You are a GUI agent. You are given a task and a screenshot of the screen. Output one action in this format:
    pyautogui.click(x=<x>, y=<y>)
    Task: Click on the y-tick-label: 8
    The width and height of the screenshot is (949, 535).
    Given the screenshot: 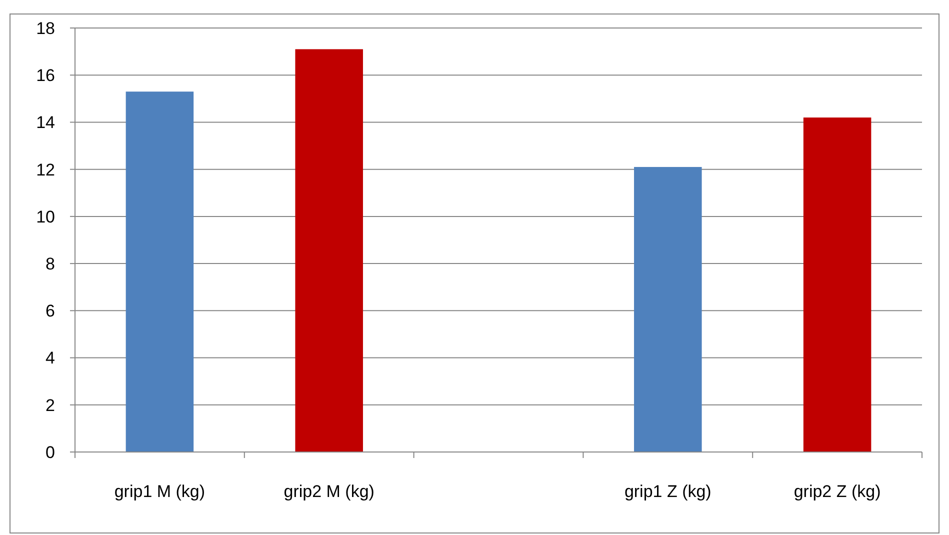 What is the action you would take?
    pyautogui.click(x=50, y=264)
    